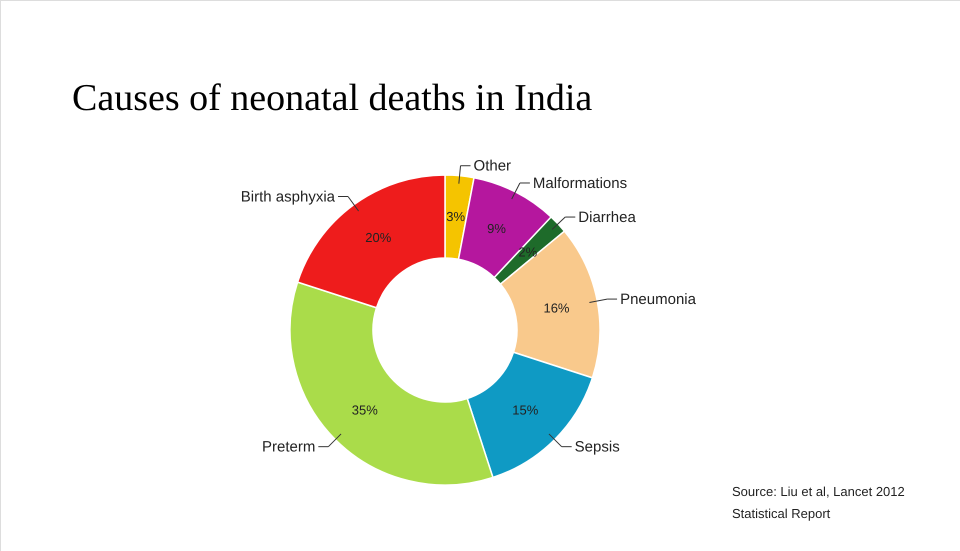 The width and height of the screenshot is (960, 551). Describe the element at coordinates (378, 238) in the screenshot. I see `data-label: 20%` at that location.